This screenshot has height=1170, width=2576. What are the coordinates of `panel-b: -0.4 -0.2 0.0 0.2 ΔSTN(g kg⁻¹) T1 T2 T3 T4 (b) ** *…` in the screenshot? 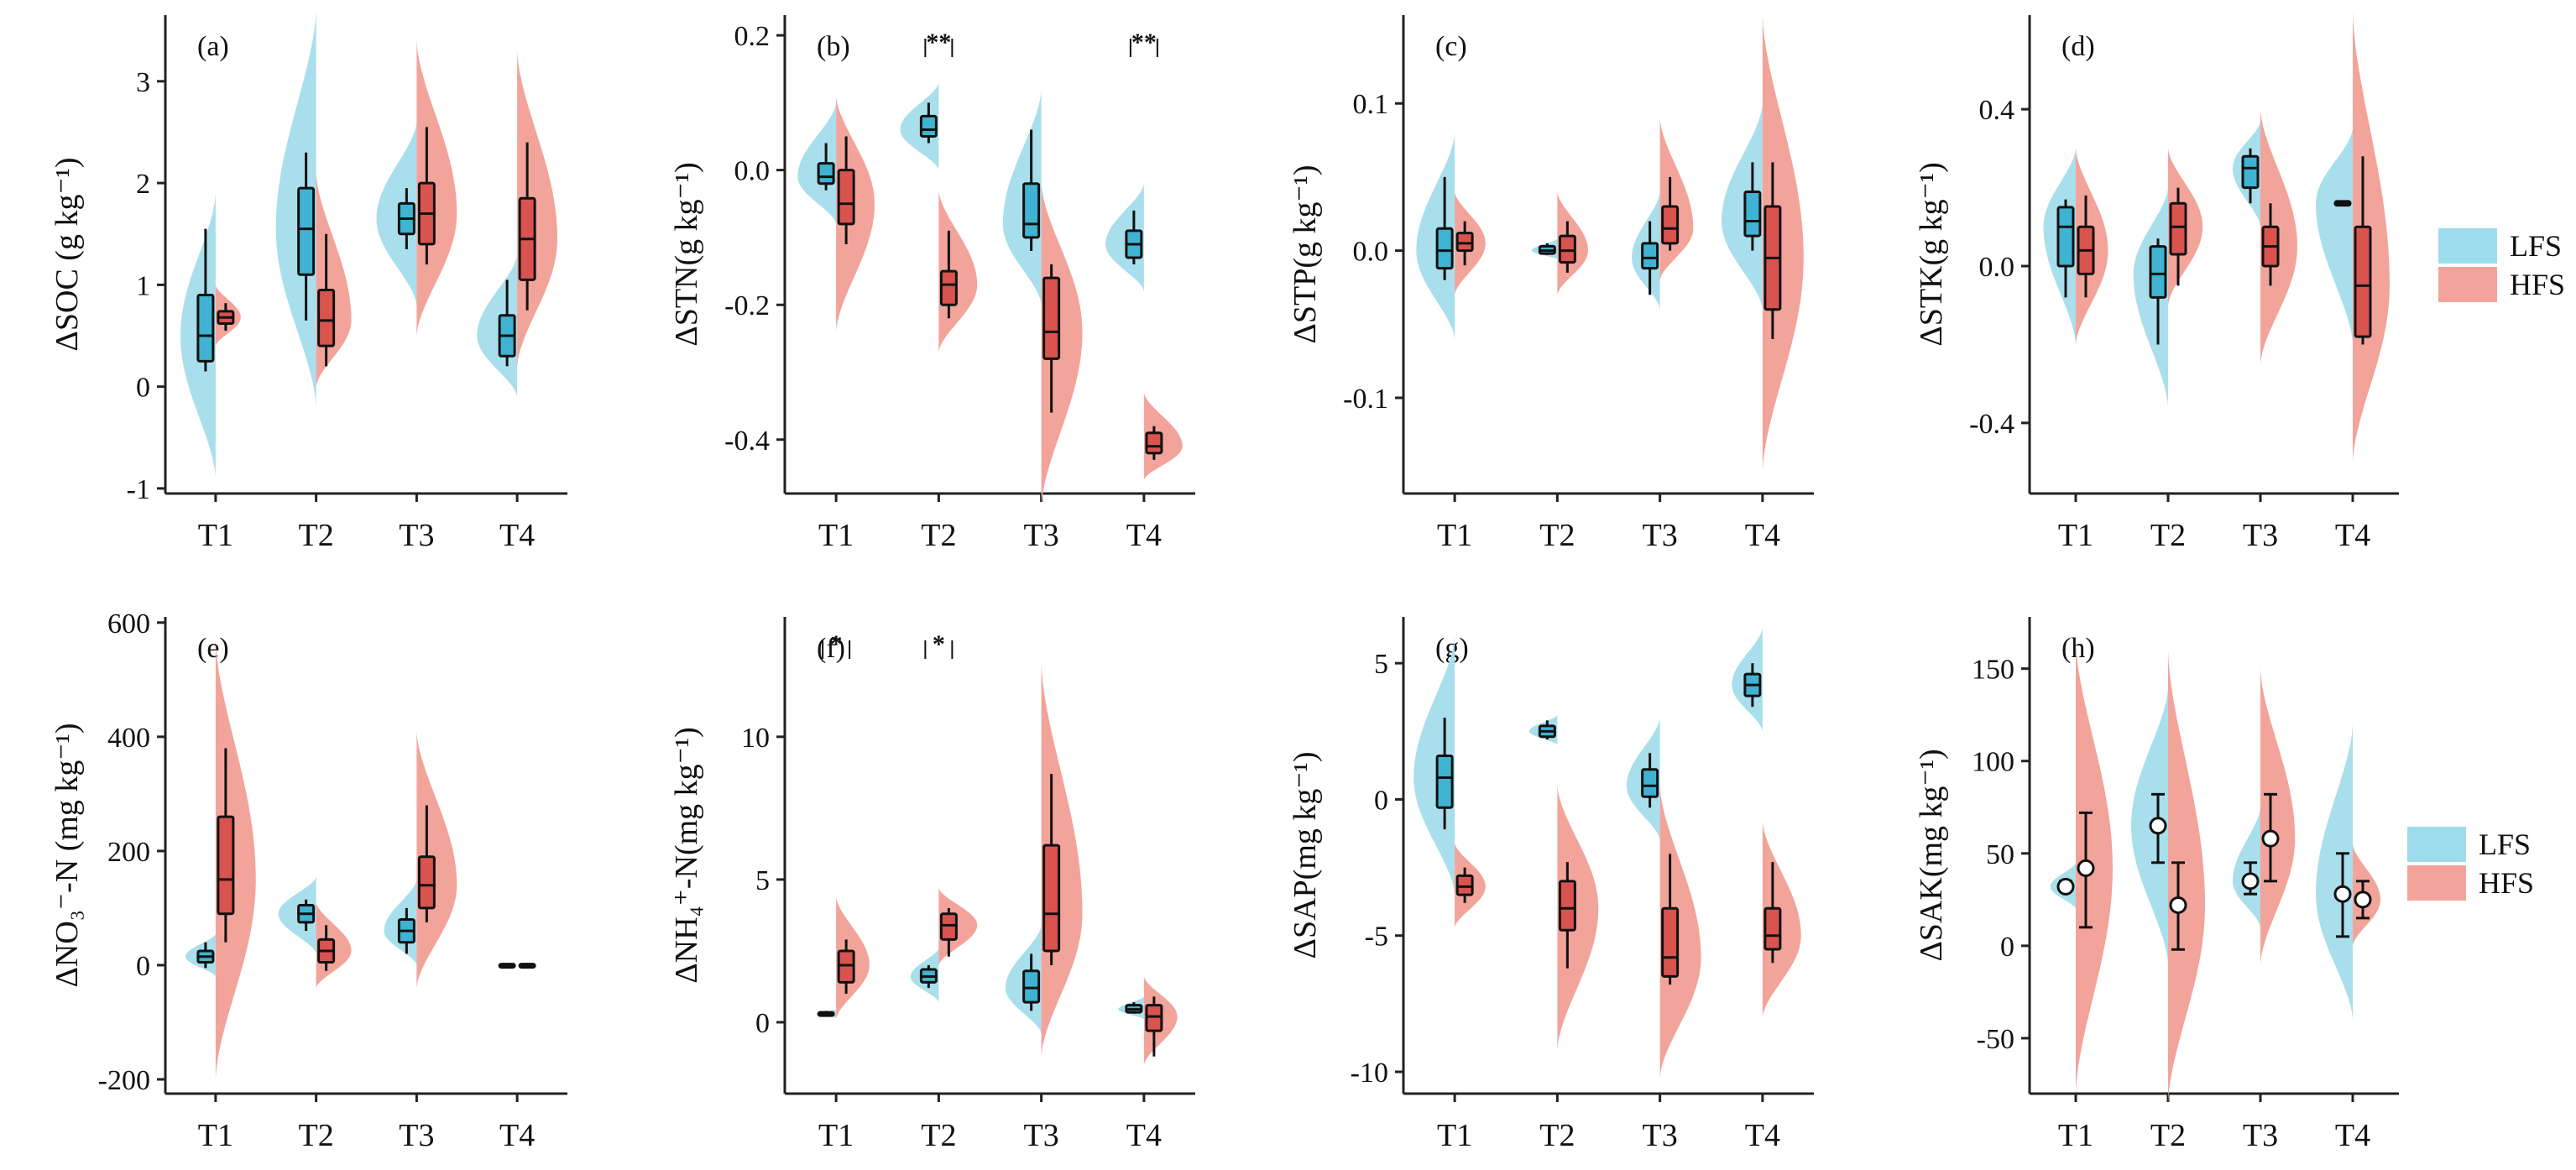 It's located at (932, 284).